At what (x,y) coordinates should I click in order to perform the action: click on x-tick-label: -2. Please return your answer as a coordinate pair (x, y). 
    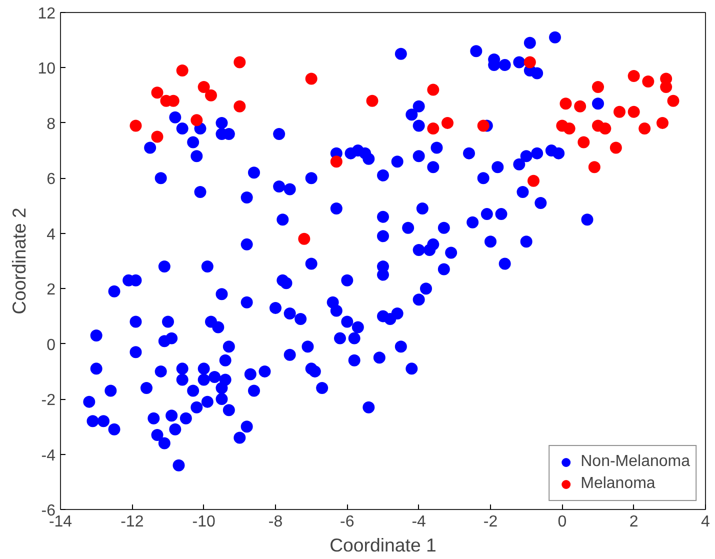
    Looking at the image, I should click on (490, 522).